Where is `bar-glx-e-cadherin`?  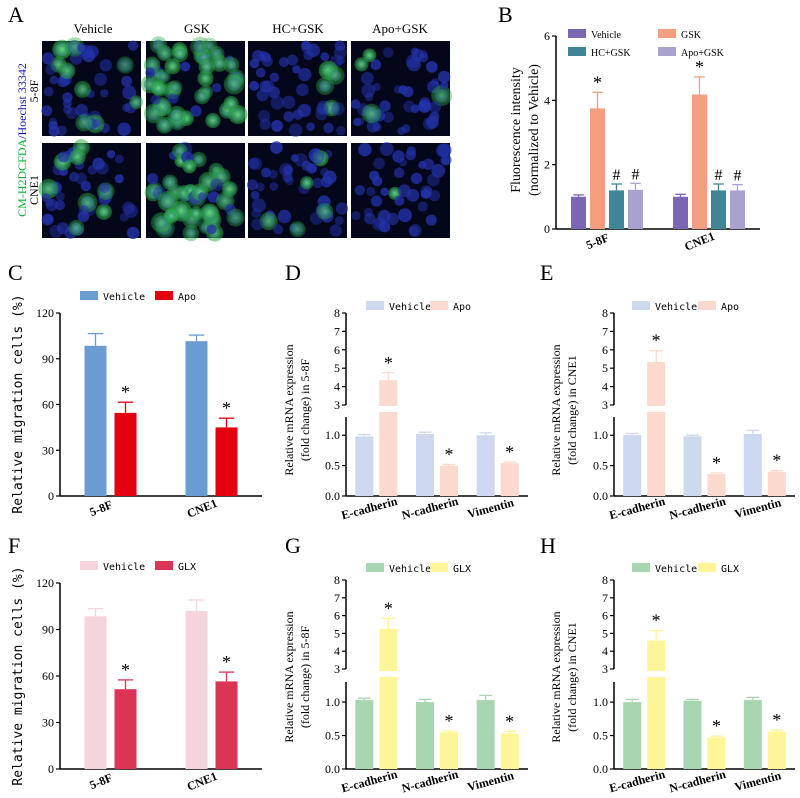 bar-glx-e-cadherin is located at coordinates (388, 699).